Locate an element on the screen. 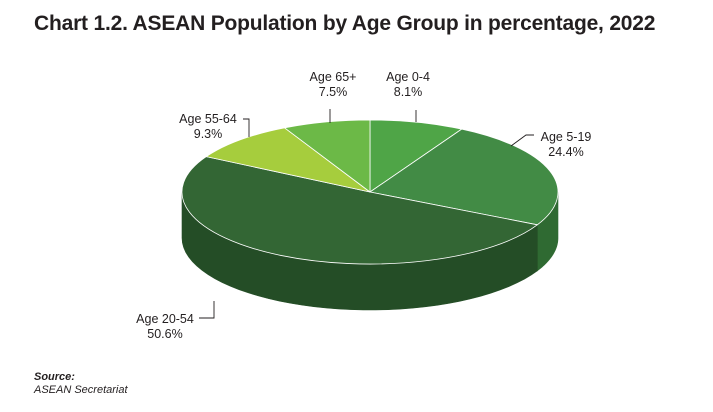 This screenshot has height=412, width=713. pie-slice-age-65-plus is located at coordinates (327, 156).